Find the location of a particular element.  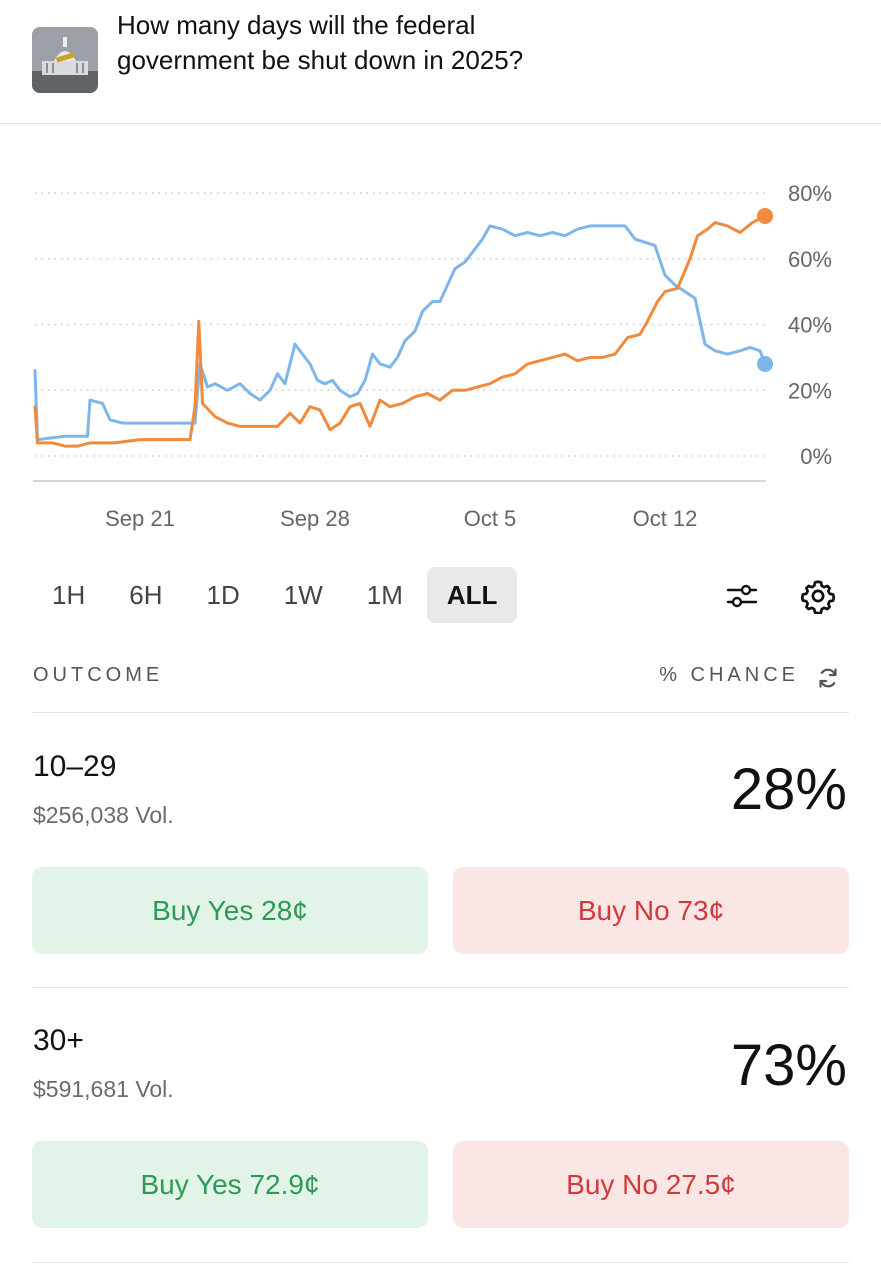

range-6h-button: 6H is located at coordinates (146, 594).